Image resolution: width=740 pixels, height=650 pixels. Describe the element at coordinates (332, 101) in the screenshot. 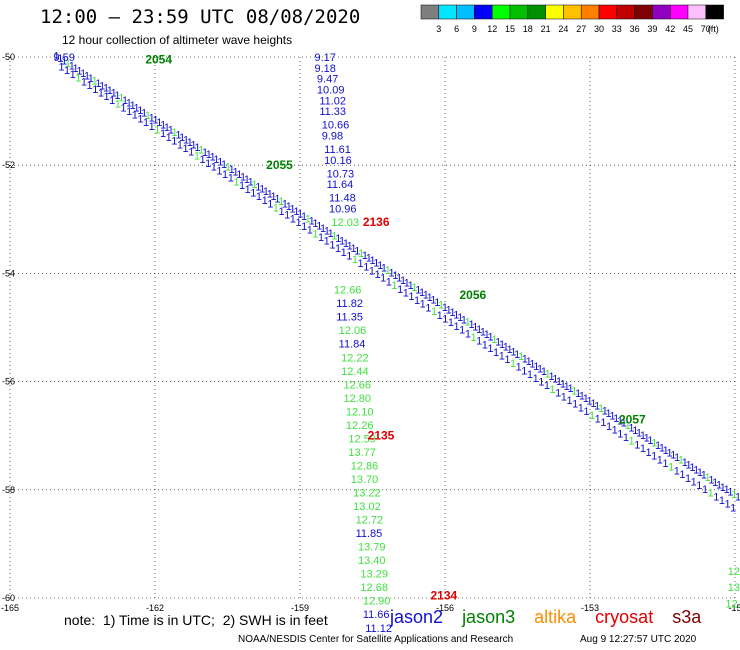

I see `swh-label: 11.02` at that location.